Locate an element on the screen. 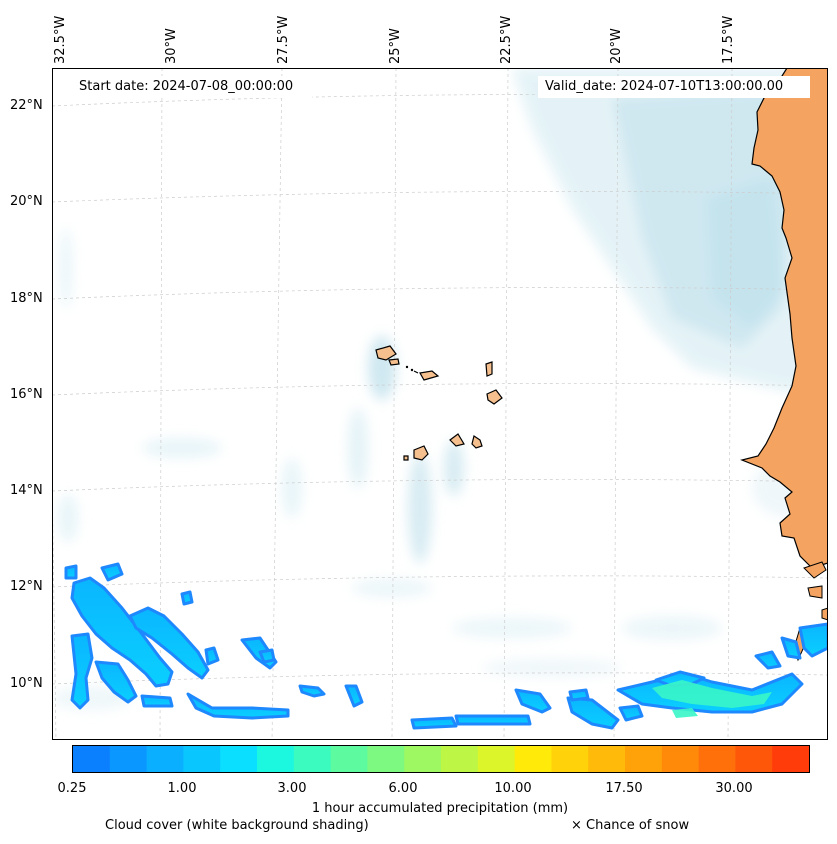 This screenshot has width=837, height=844. colorbar-tick-0-25: 0.25 is located at coordinates (72, 788).